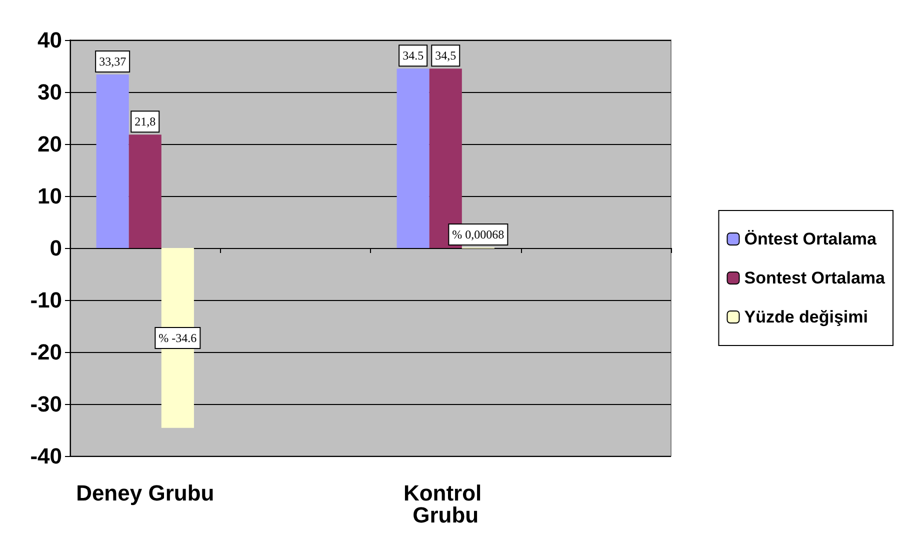 The width and height of the screenshot is (901, 556). What do you see at coordinates (445, 55) in the screenshot?
I see `data-label: 34,5` at bounding box center [445, 55].